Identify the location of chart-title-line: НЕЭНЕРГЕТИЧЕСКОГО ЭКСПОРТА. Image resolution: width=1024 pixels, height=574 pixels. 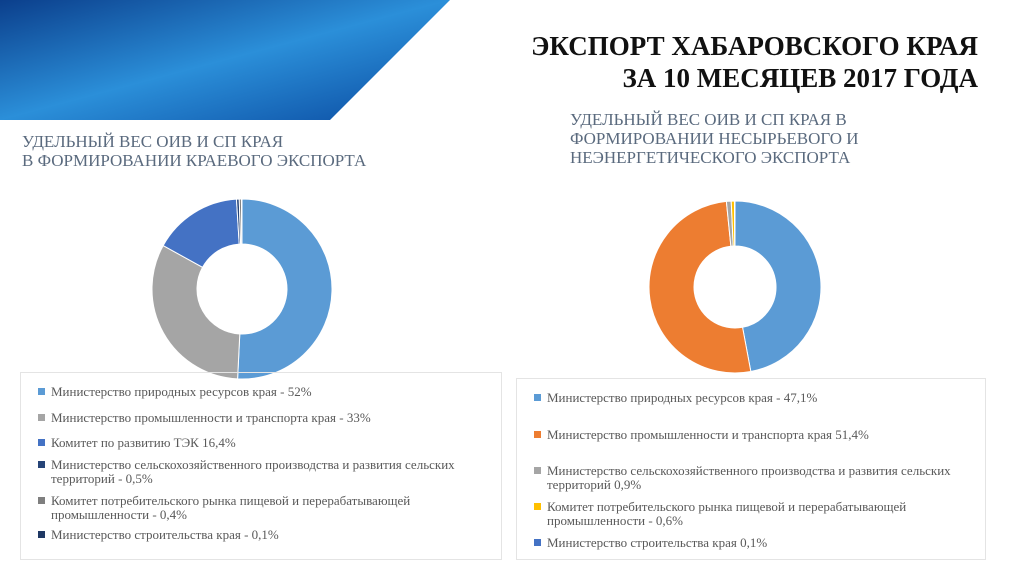
(710, 157).